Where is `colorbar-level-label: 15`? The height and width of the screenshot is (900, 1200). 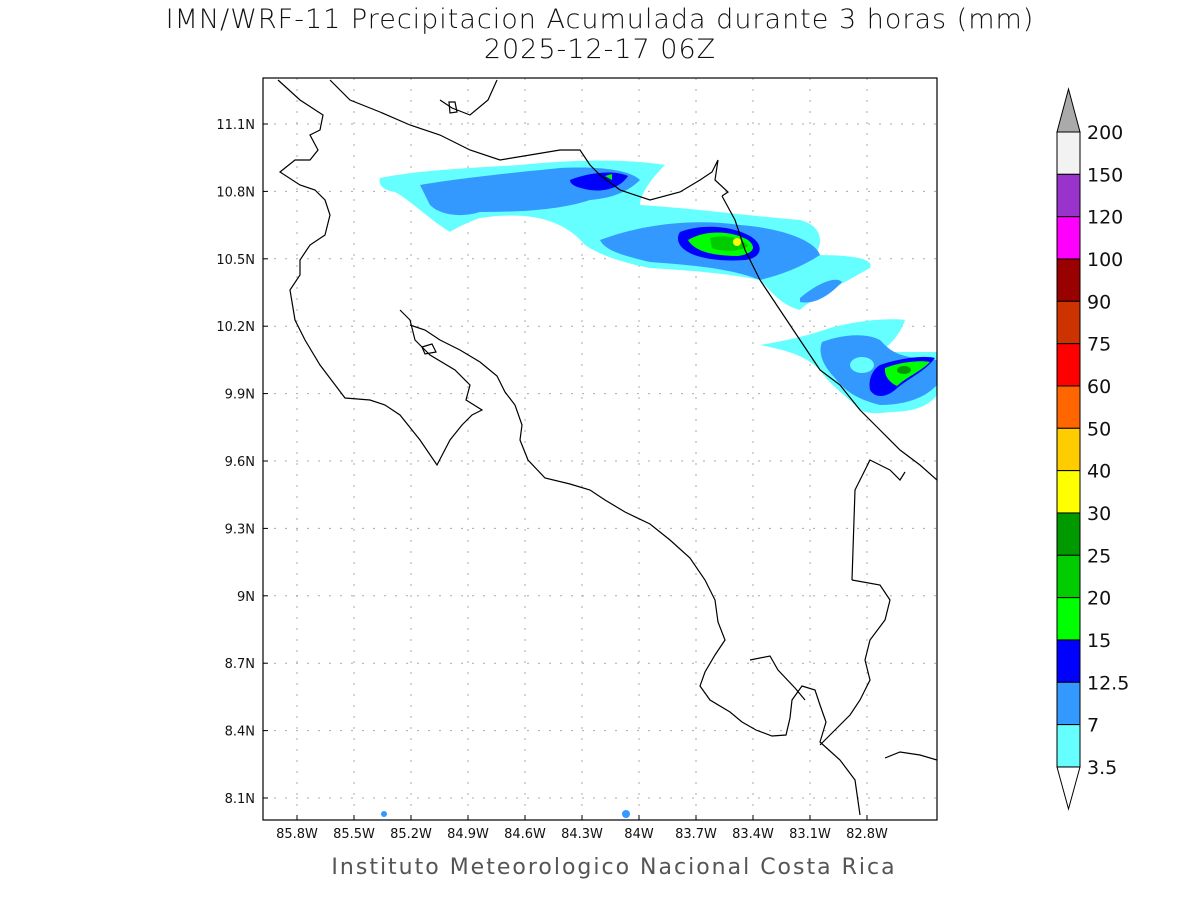
colorbar-level-label: 15 is located at coordinates (1099, 641).